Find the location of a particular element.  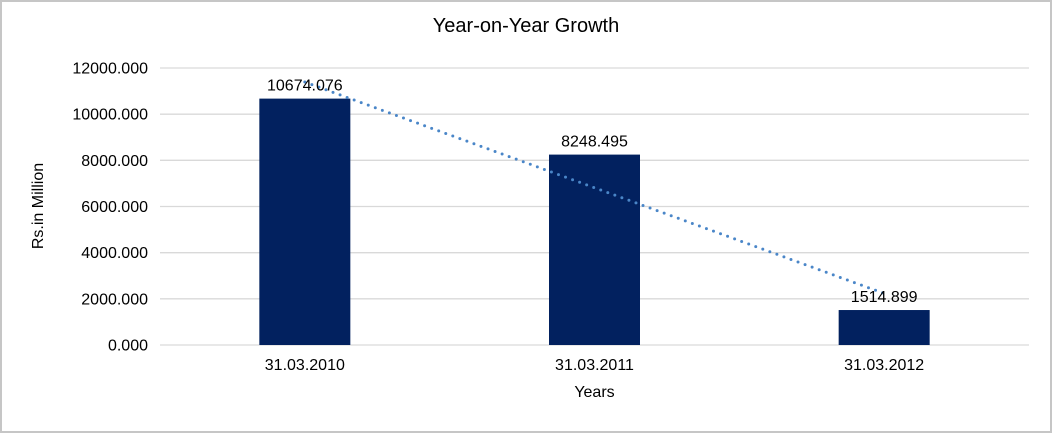

y-tick-label: 12000.000 is located at coordinates (110, 69).